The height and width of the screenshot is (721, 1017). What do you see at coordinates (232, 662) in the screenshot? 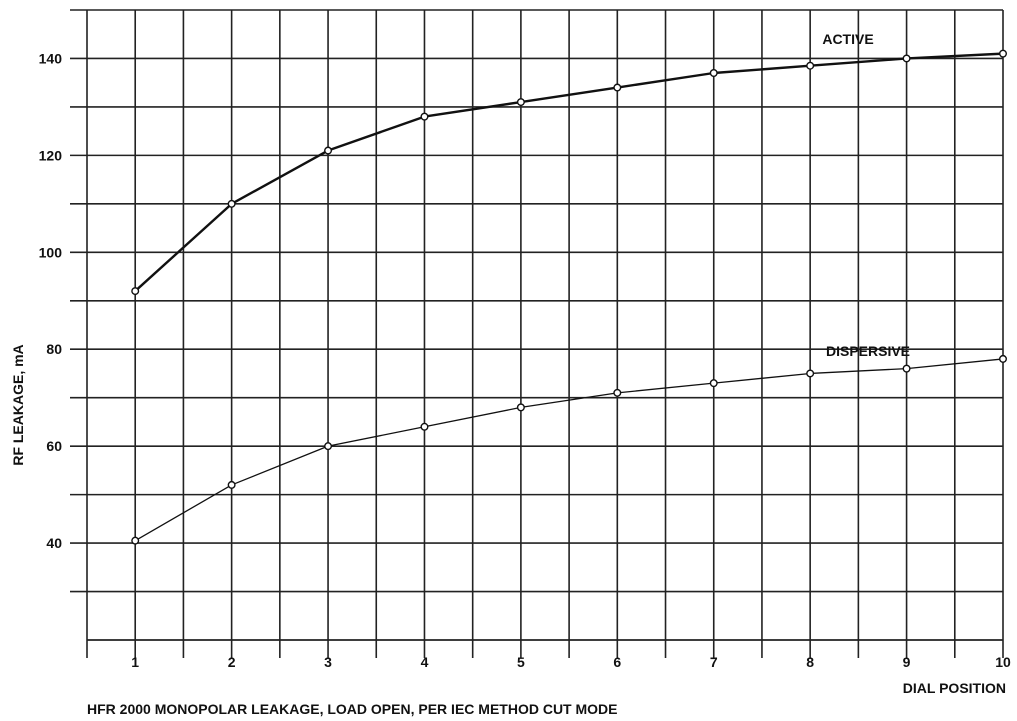
I see `x-tick-label: 2` at bounding box center [232, 662].